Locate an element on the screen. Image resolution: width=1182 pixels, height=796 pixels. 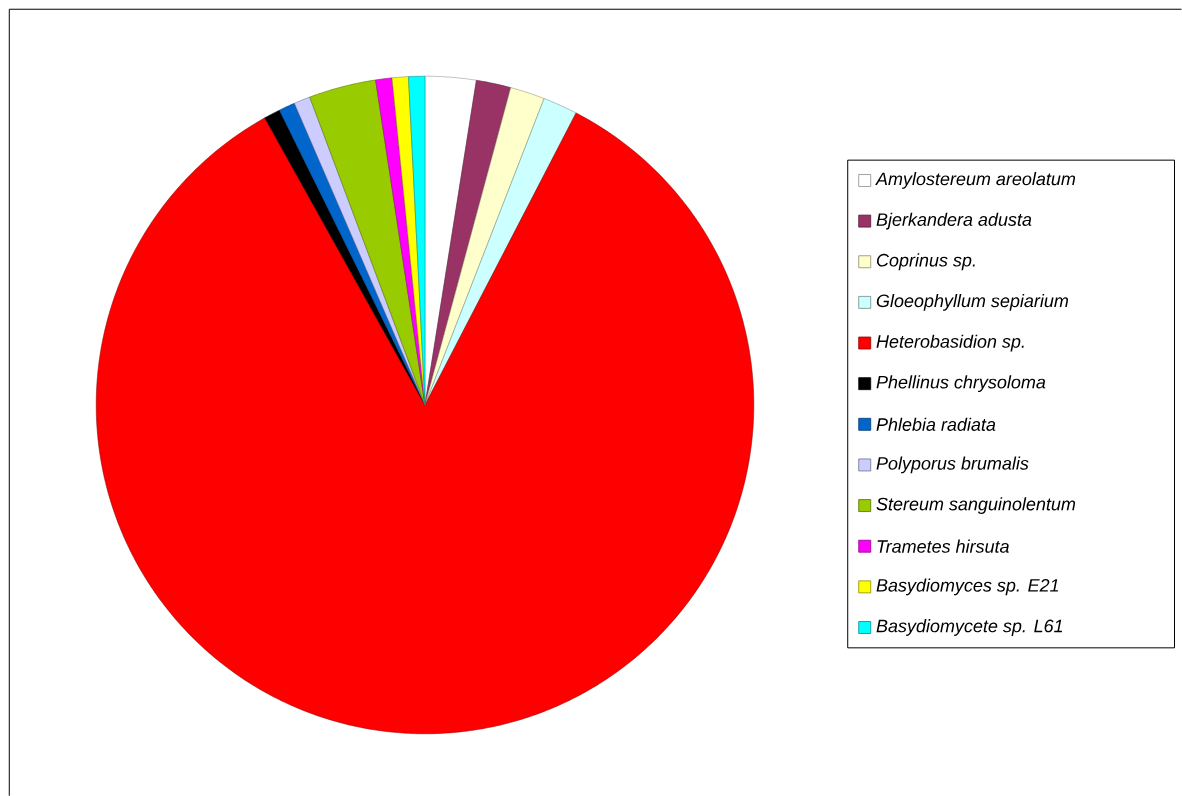
legend-label: Coprinus sp. is located at coordinates (925, 262).